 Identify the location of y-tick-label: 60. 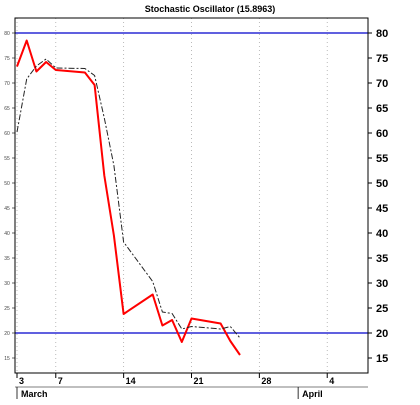
(382, 134).